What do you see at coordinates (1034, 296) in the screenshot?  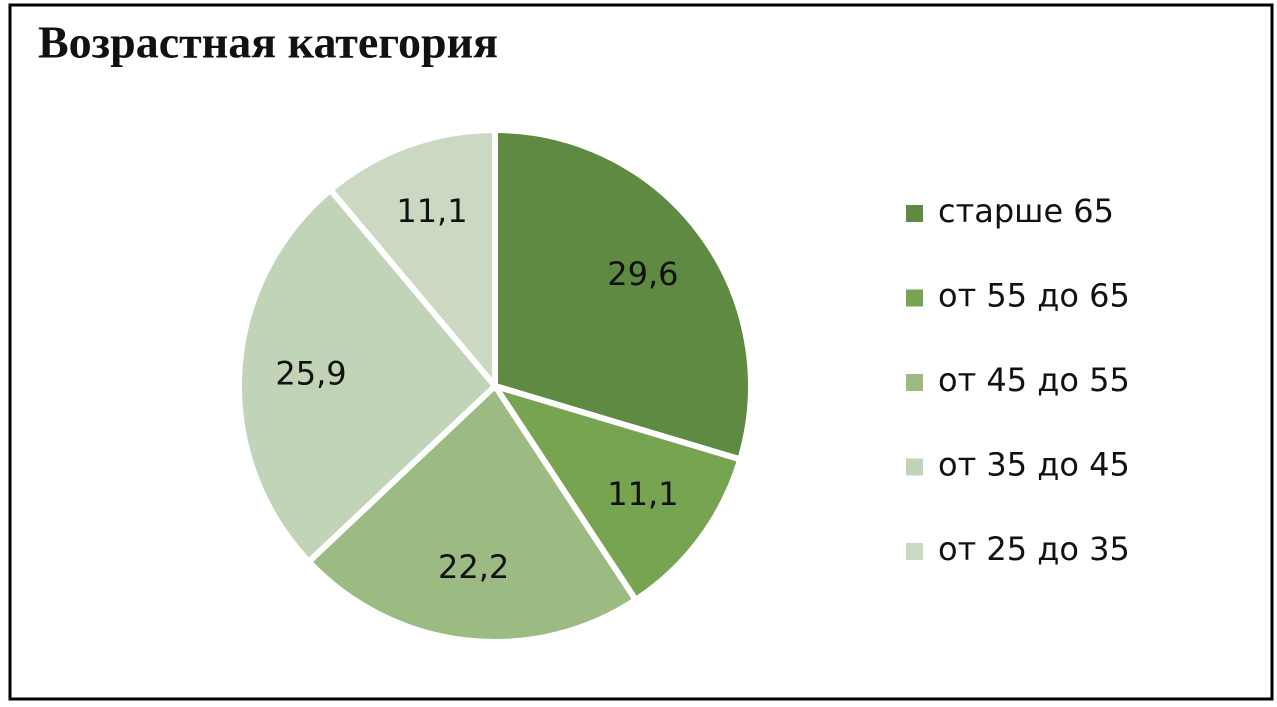 I see `legend-label: от 55 до 65` at bounding box center [1034, 296].